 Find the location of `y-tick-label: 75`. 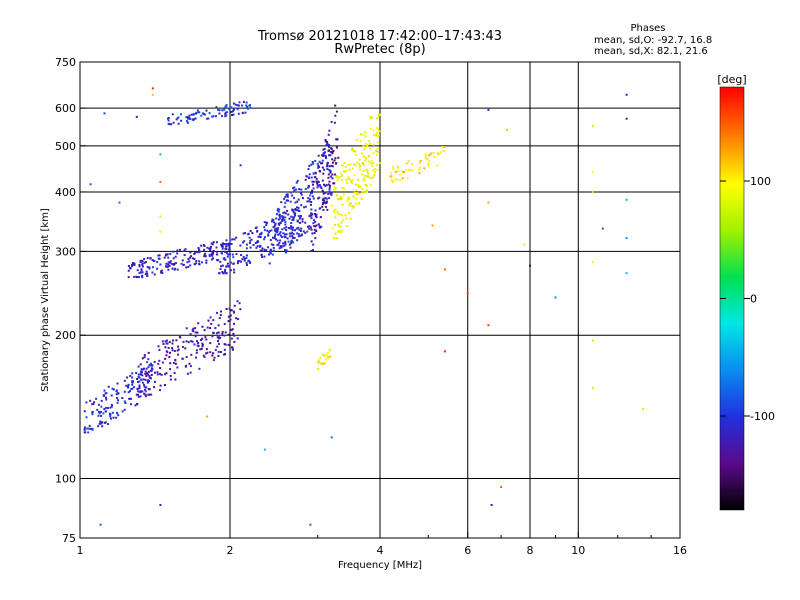

y-tick-label: 75 is located at coordinates (69, 538).